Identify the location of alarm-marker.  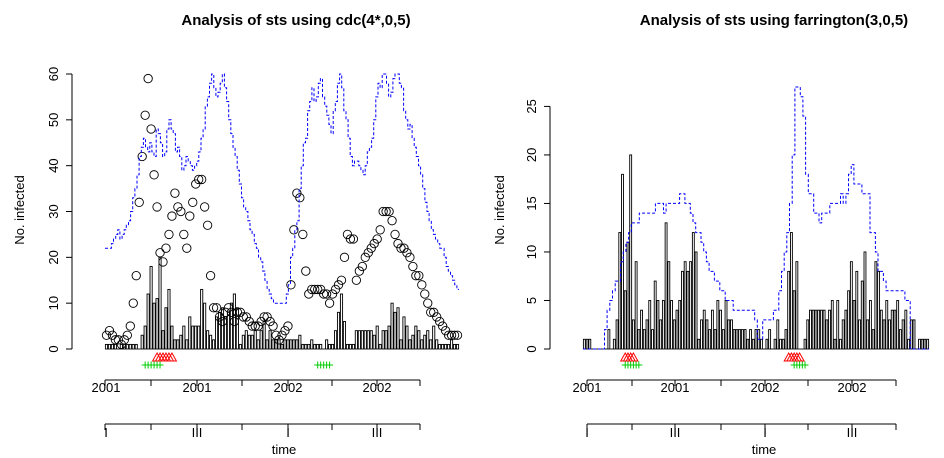
(172, 356).